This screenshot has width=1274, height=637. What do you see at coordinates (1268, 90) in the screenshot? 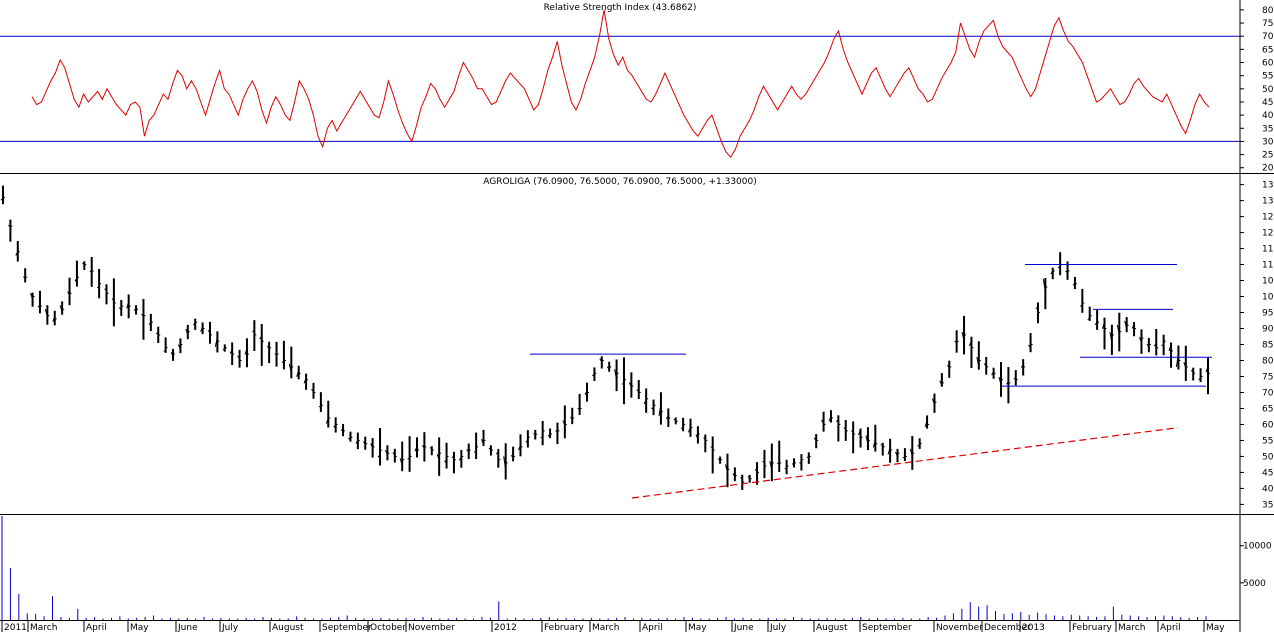
I see `rsi-tick-label: 50` at bounding box center [1268, 90].